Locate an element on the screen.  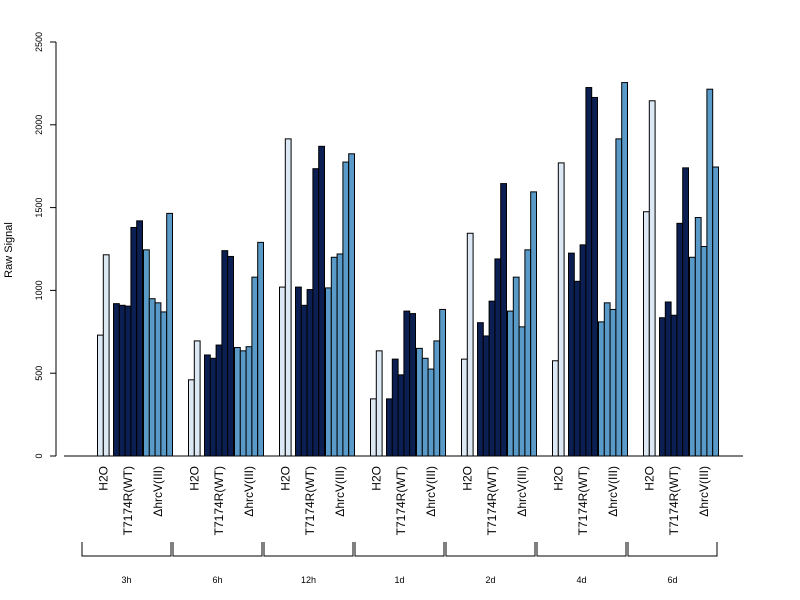
time-label: 4d is located at coordinates (581, 580).